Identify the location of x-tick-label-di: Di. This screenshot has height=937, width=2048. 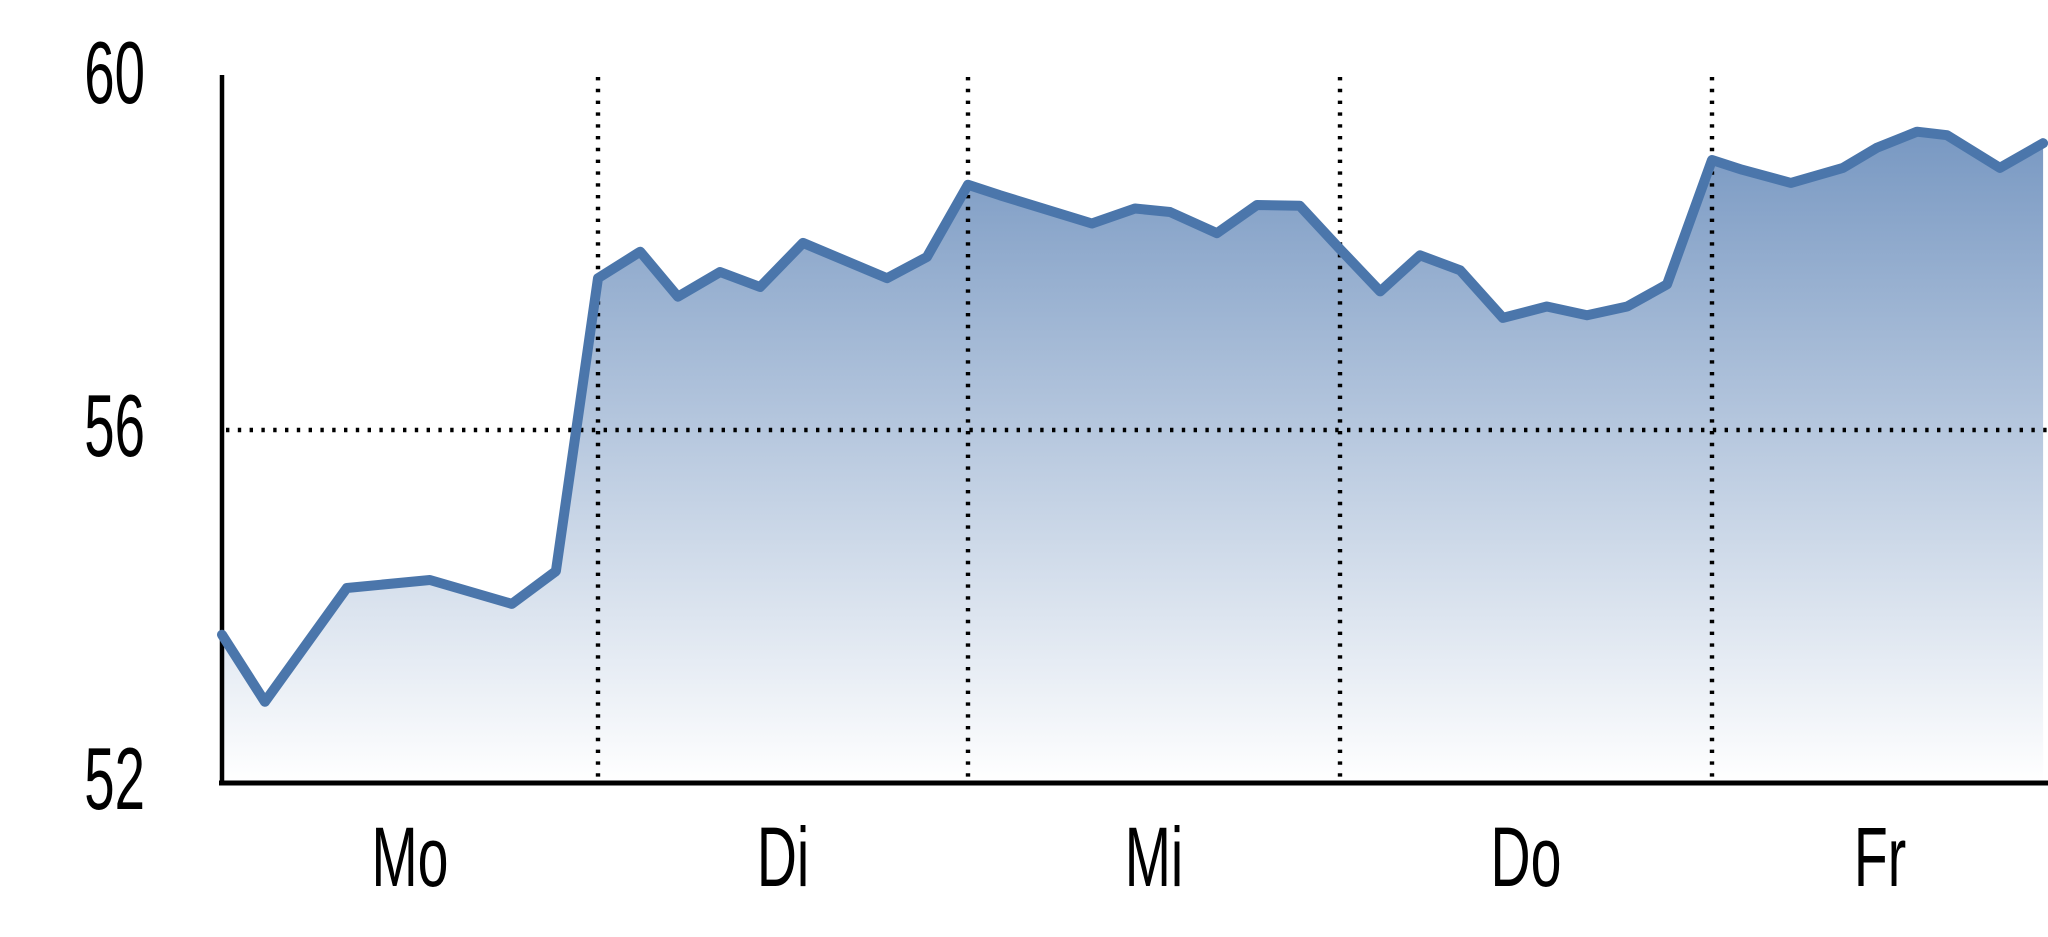
(783, 857).